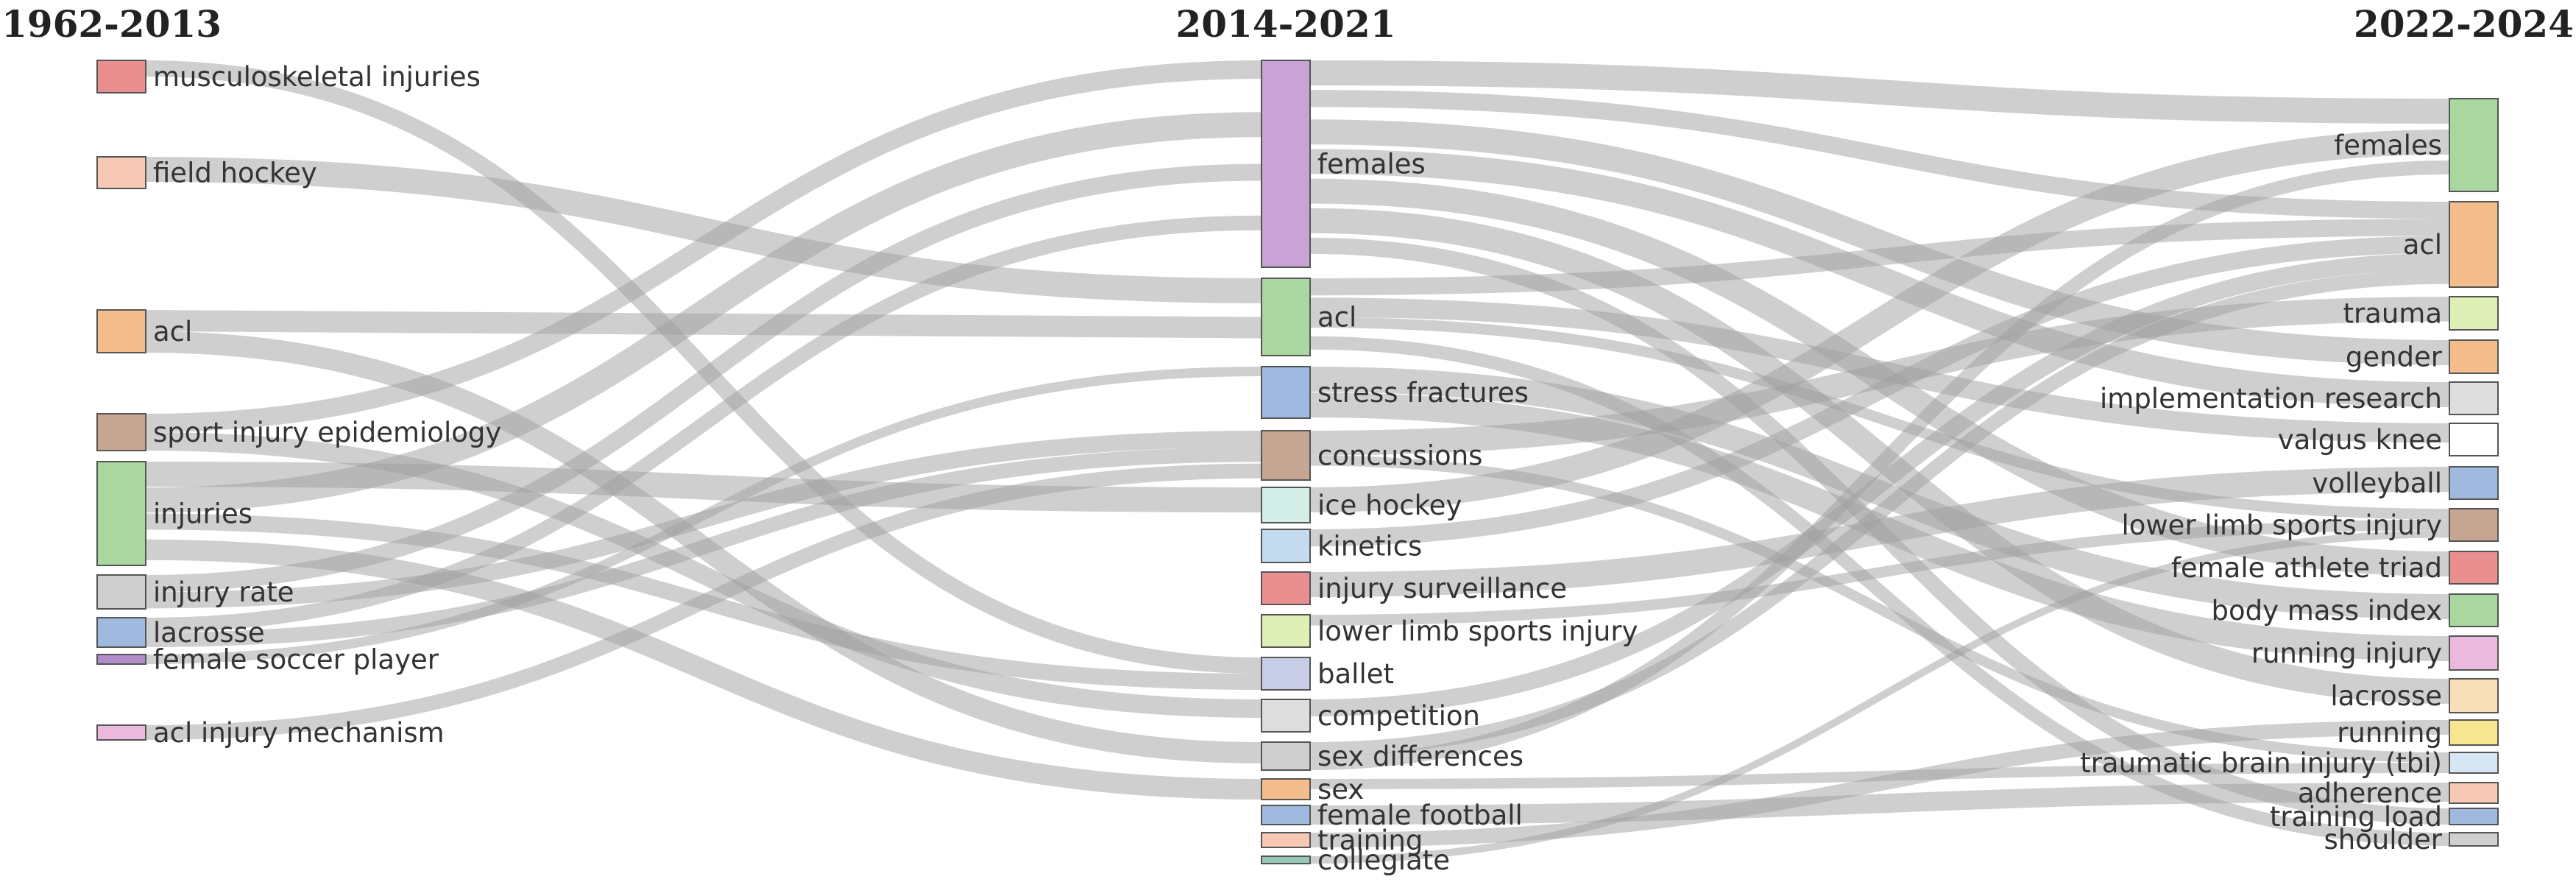 The image size is (2576, 882). What do you see at coordinates (121, 660) in the screenshot?
I see `node-p1-female-soccer-player` at bounding box center [121, 660].